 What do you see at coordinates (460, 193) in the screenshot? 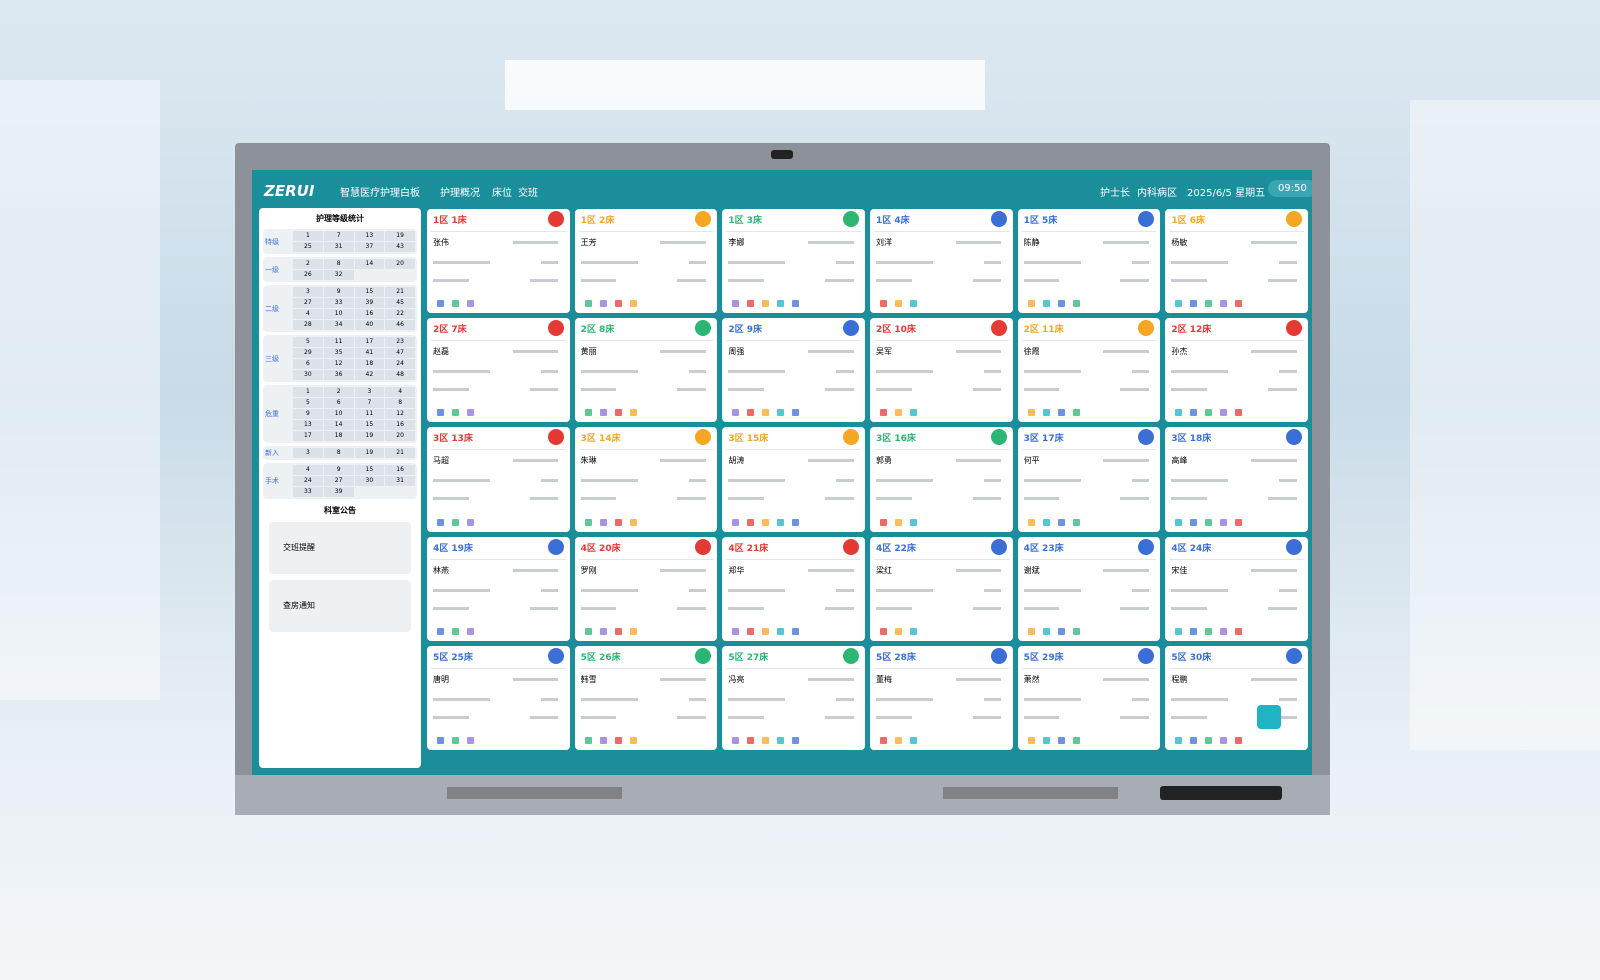
I see `nav-item: 护理概况` at bounding box center [460, 193].